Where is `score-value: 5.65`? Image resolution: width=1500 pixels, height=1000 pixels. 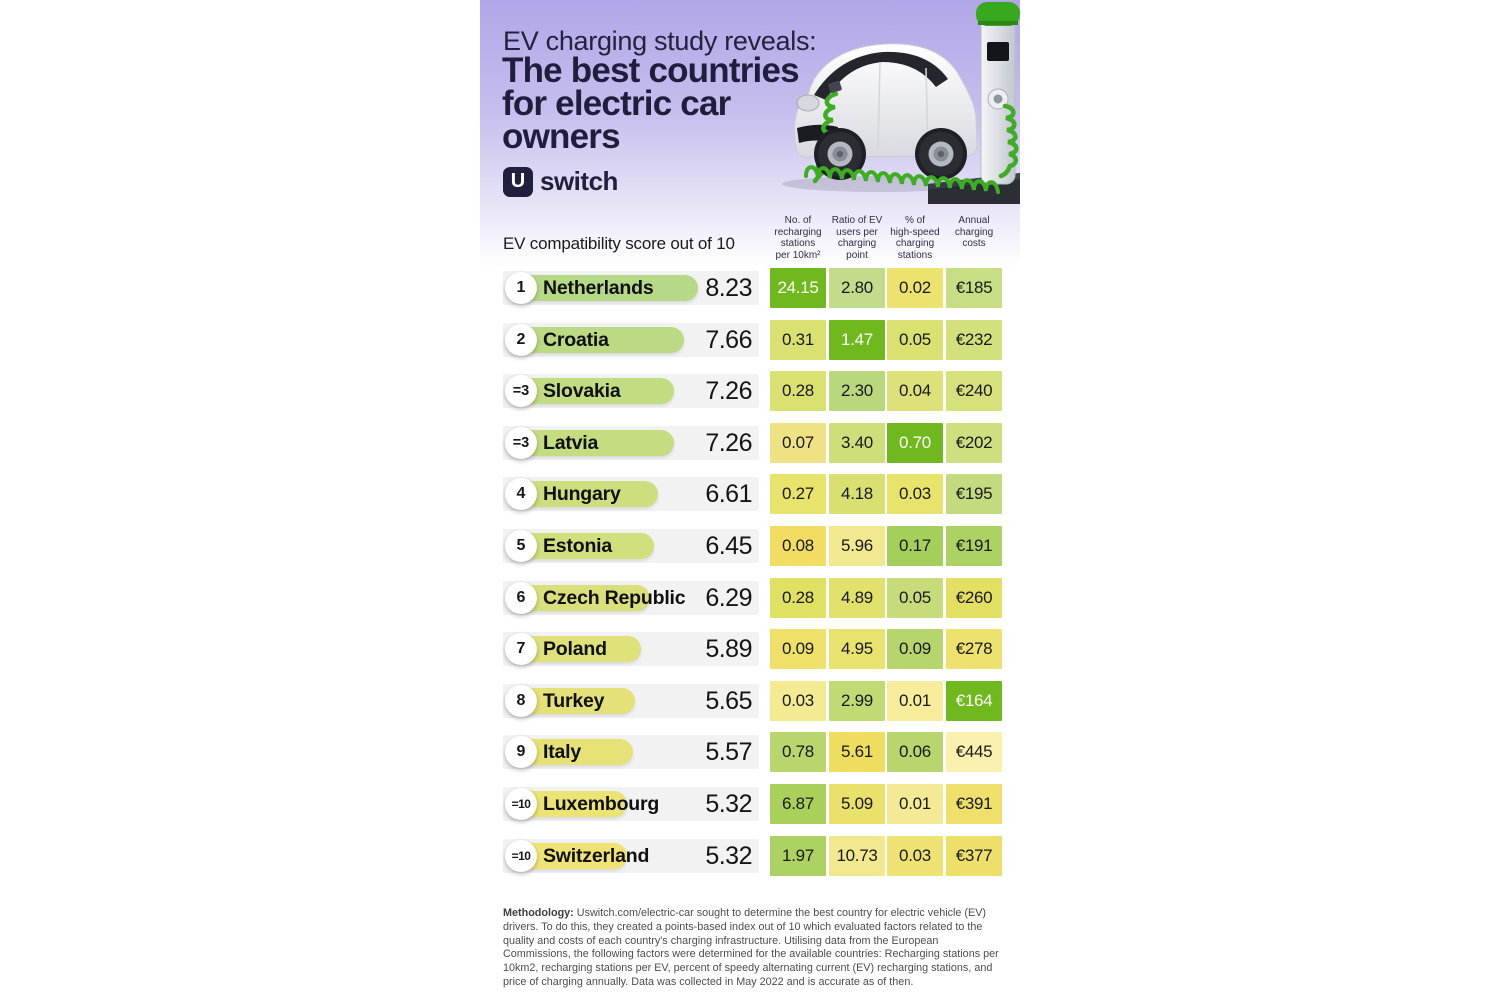 score-value: 5.65 is located at coordinates (728, 700).